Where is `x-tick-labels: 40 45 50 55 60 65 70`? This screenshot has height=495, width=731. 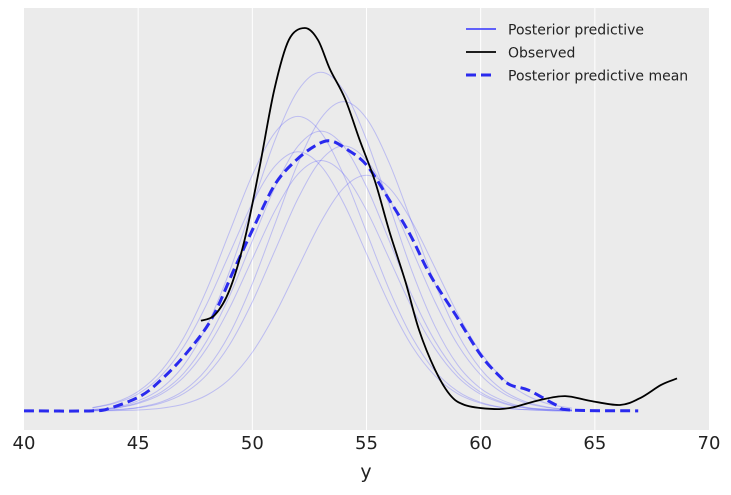 x-tick-labels: 40 45 50 55 60 65 70 is located at coordinates (367, 443).